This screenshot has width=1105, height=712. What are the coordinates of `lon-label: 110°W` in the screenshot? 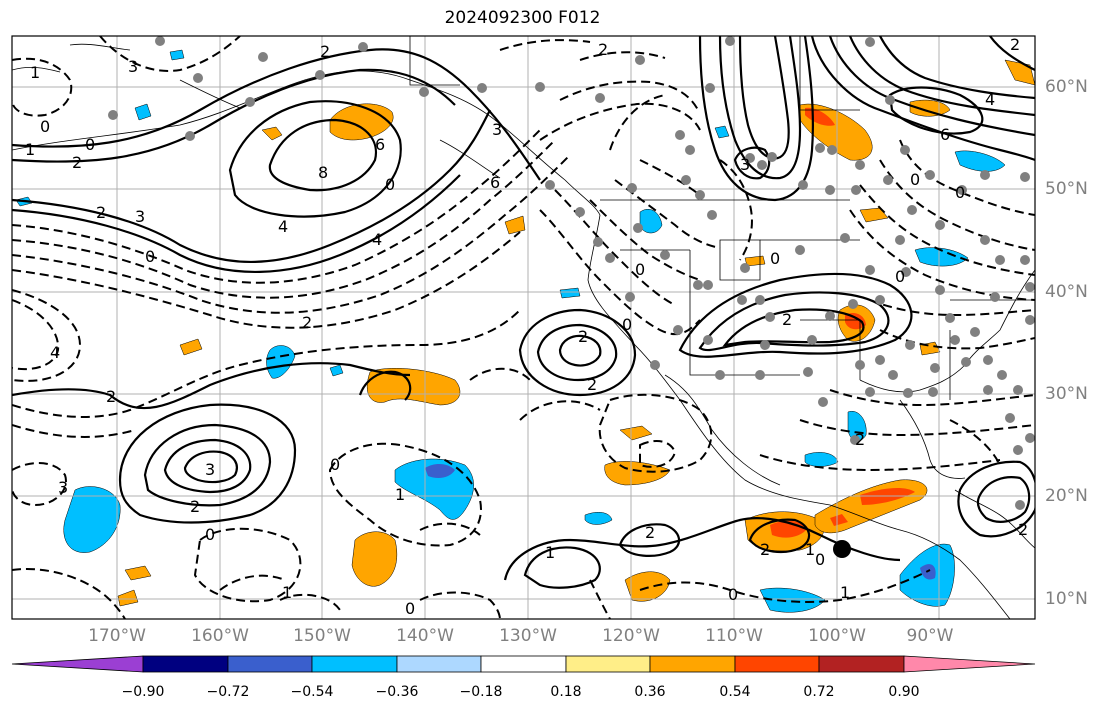 It's located at (734, 636).